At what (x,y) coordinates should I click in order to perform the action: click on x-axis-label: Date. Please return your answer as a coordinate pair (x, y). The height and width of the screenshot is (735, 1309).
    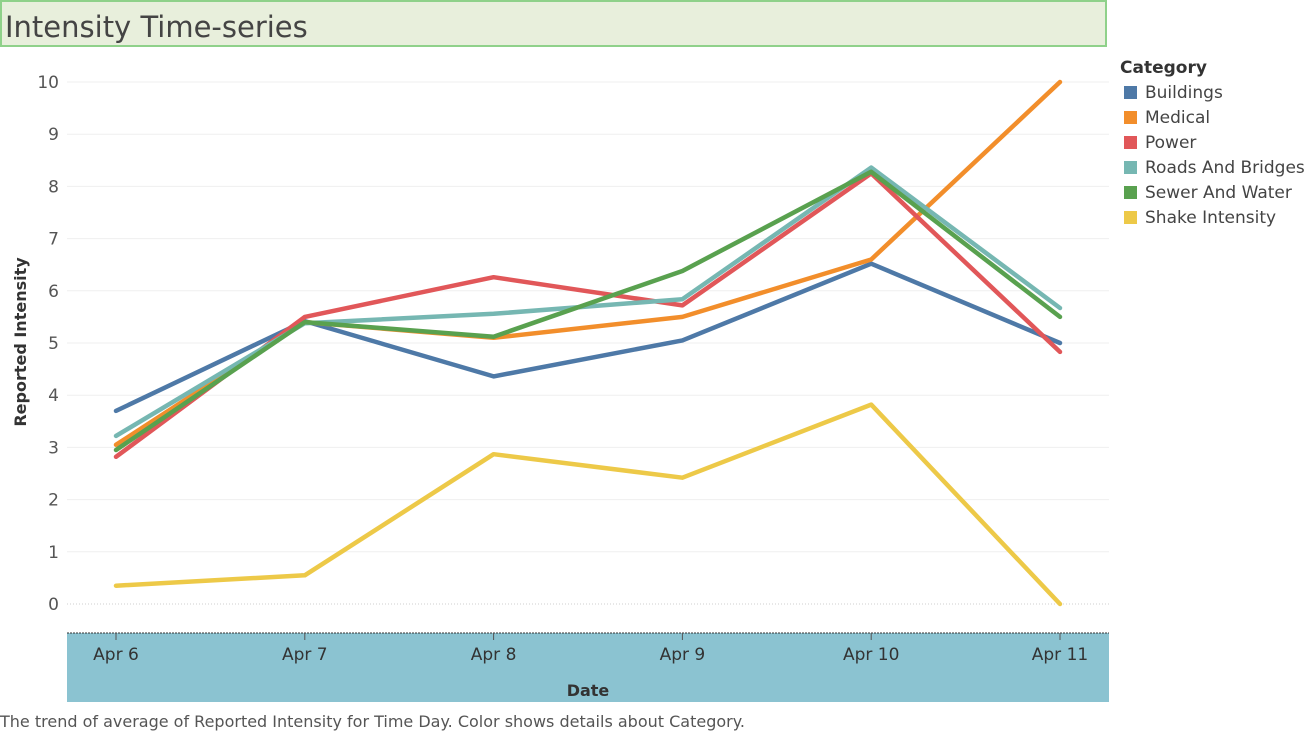
    Looking at the image, I should click on (588, 690).